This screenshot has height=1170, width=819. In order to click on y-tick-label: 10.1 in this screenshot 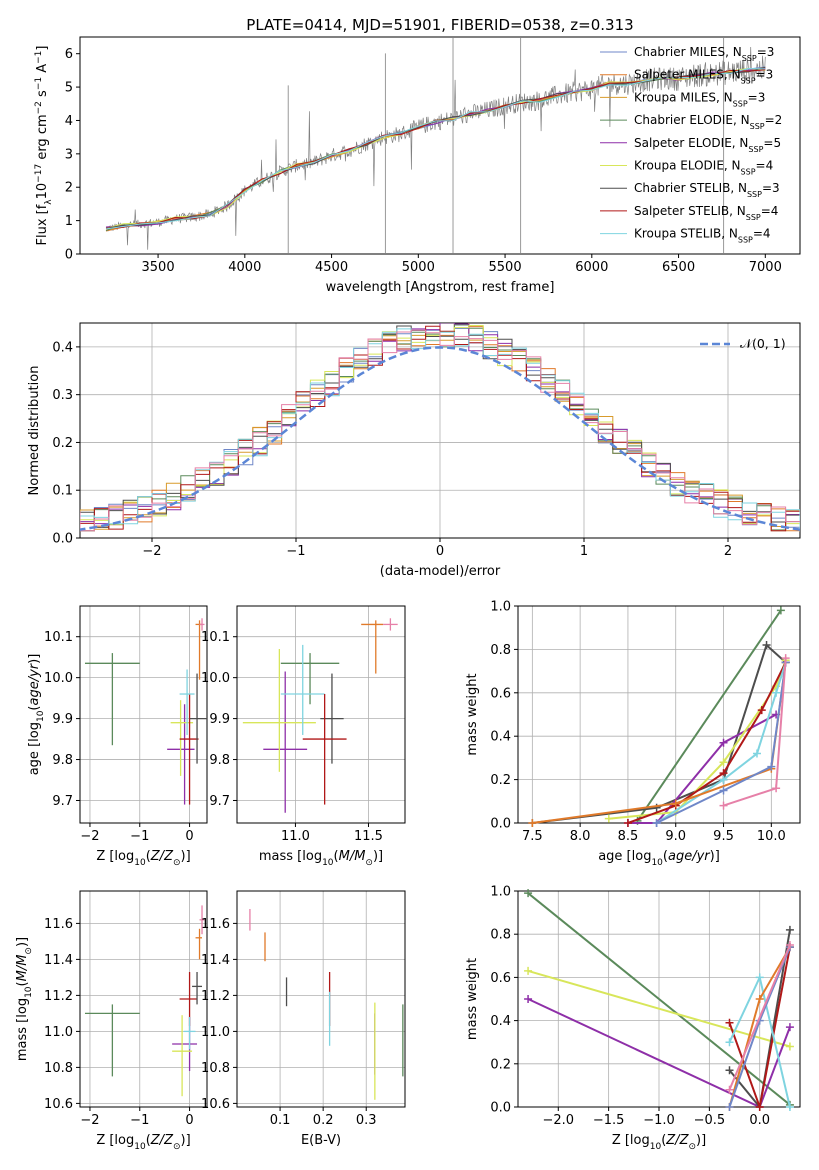, I will do `click(58, 637)`.